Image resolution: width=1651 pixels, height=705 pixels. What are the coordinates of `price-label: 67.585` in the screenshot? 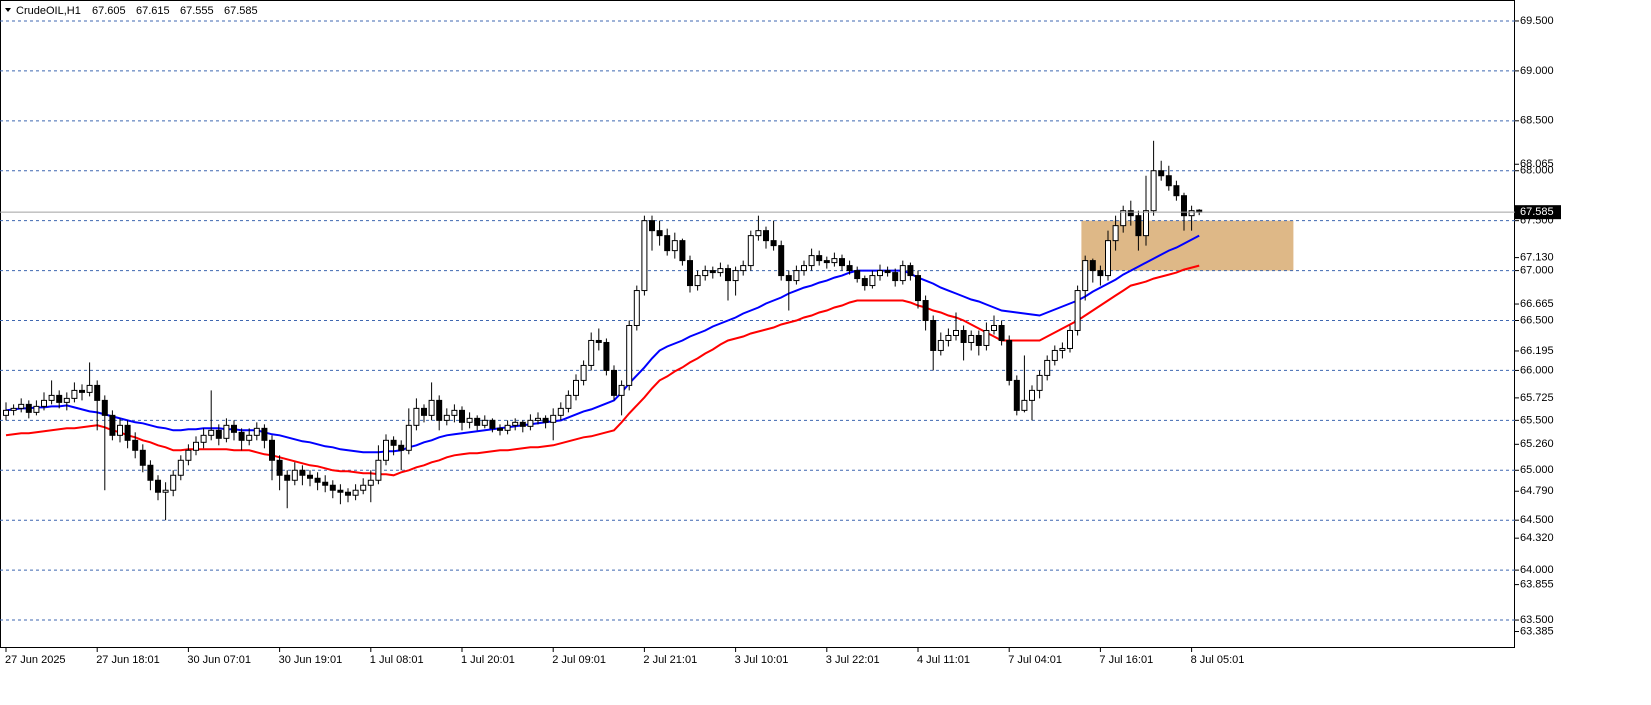 It's located at (1537, 212).